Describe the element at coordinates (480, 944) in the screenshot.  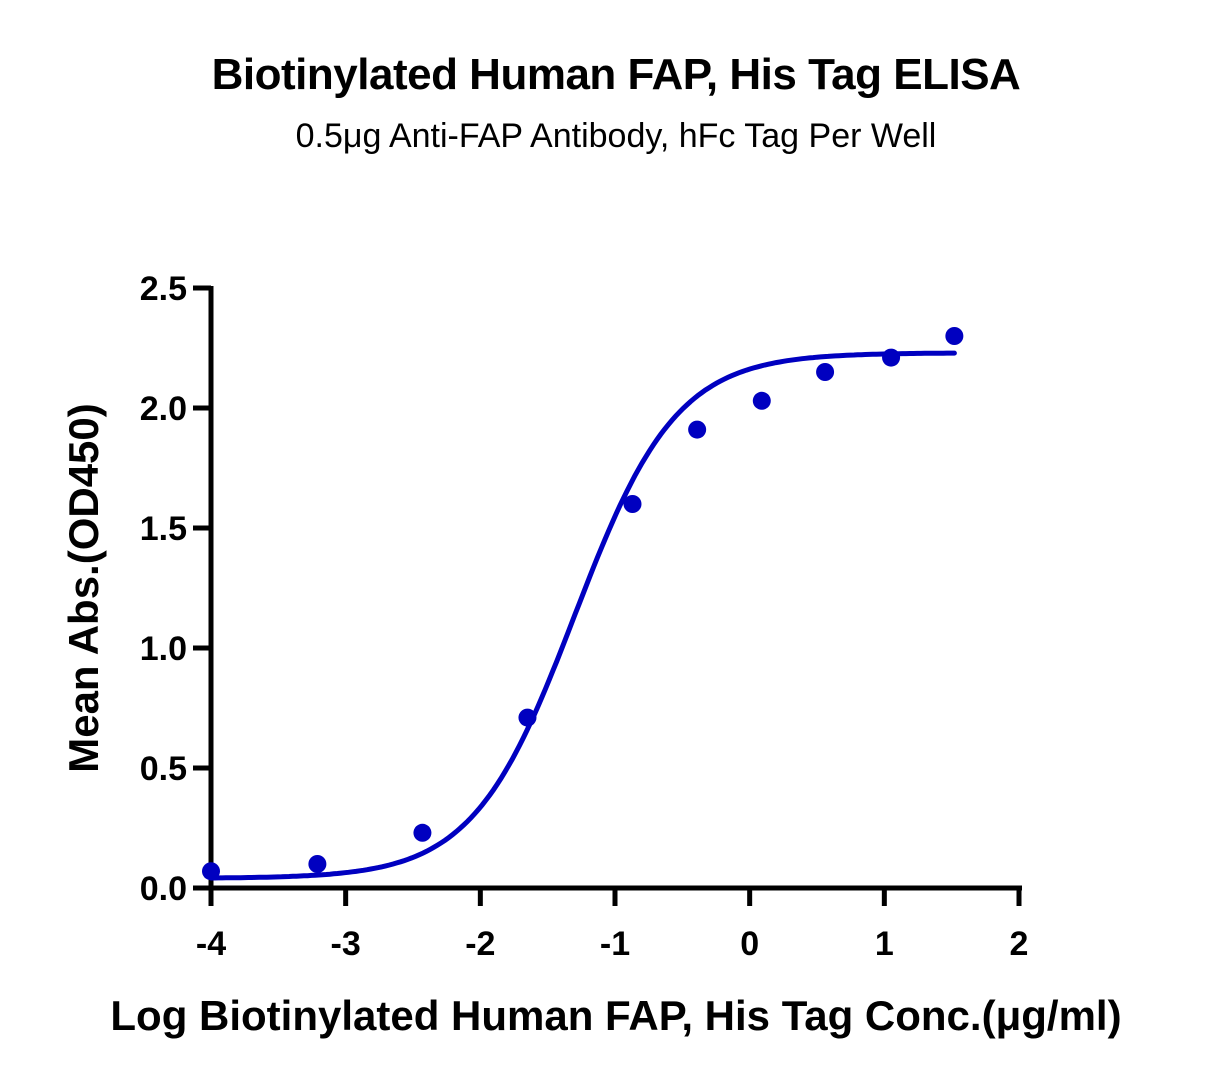
I see `x-tick-label: -2` at that location.